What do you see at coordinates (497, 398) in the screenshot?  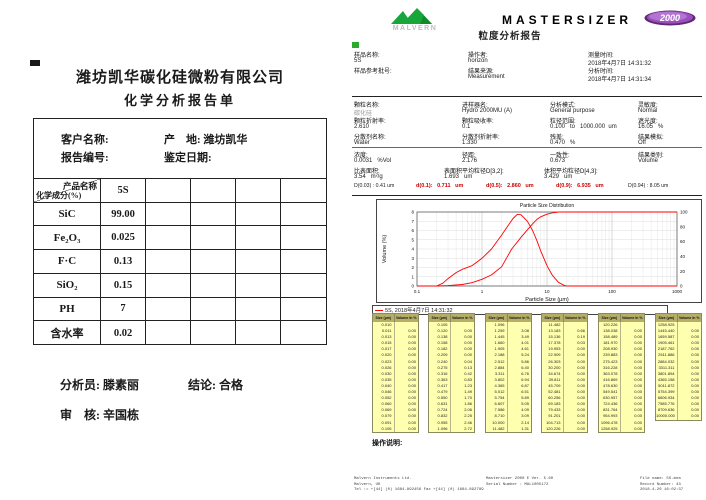 I see `size-cell: 5.754` at bounding box center [497, 398].